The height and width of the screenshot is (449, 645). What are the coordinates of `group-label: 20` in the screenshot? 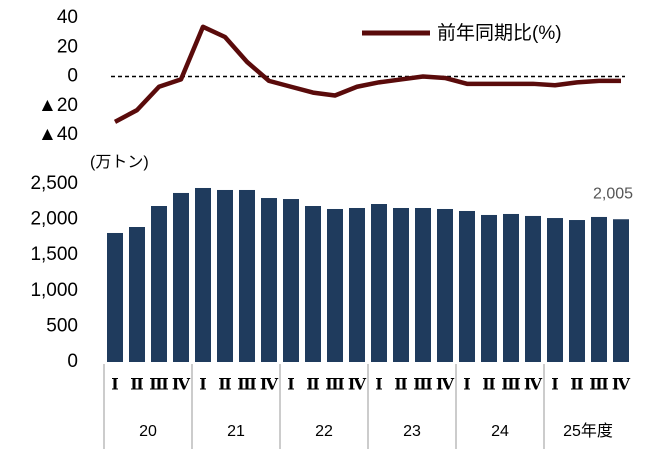 It's located at (148, 431).